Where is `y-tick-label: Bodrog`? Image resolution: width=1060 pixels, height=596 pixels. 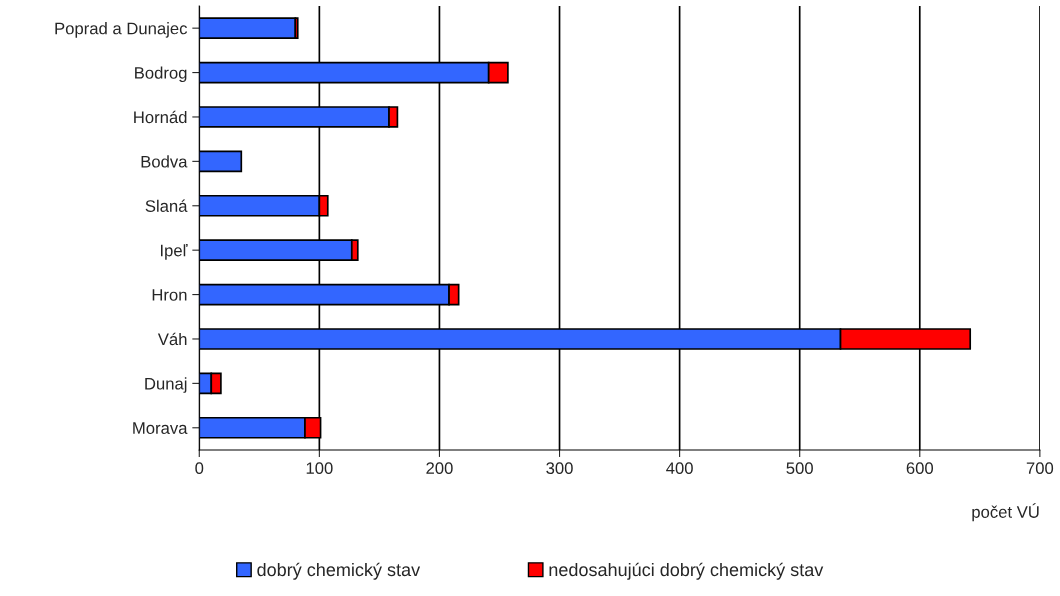
y-tick-label: Bodrog is located at coordinates (161, 74).